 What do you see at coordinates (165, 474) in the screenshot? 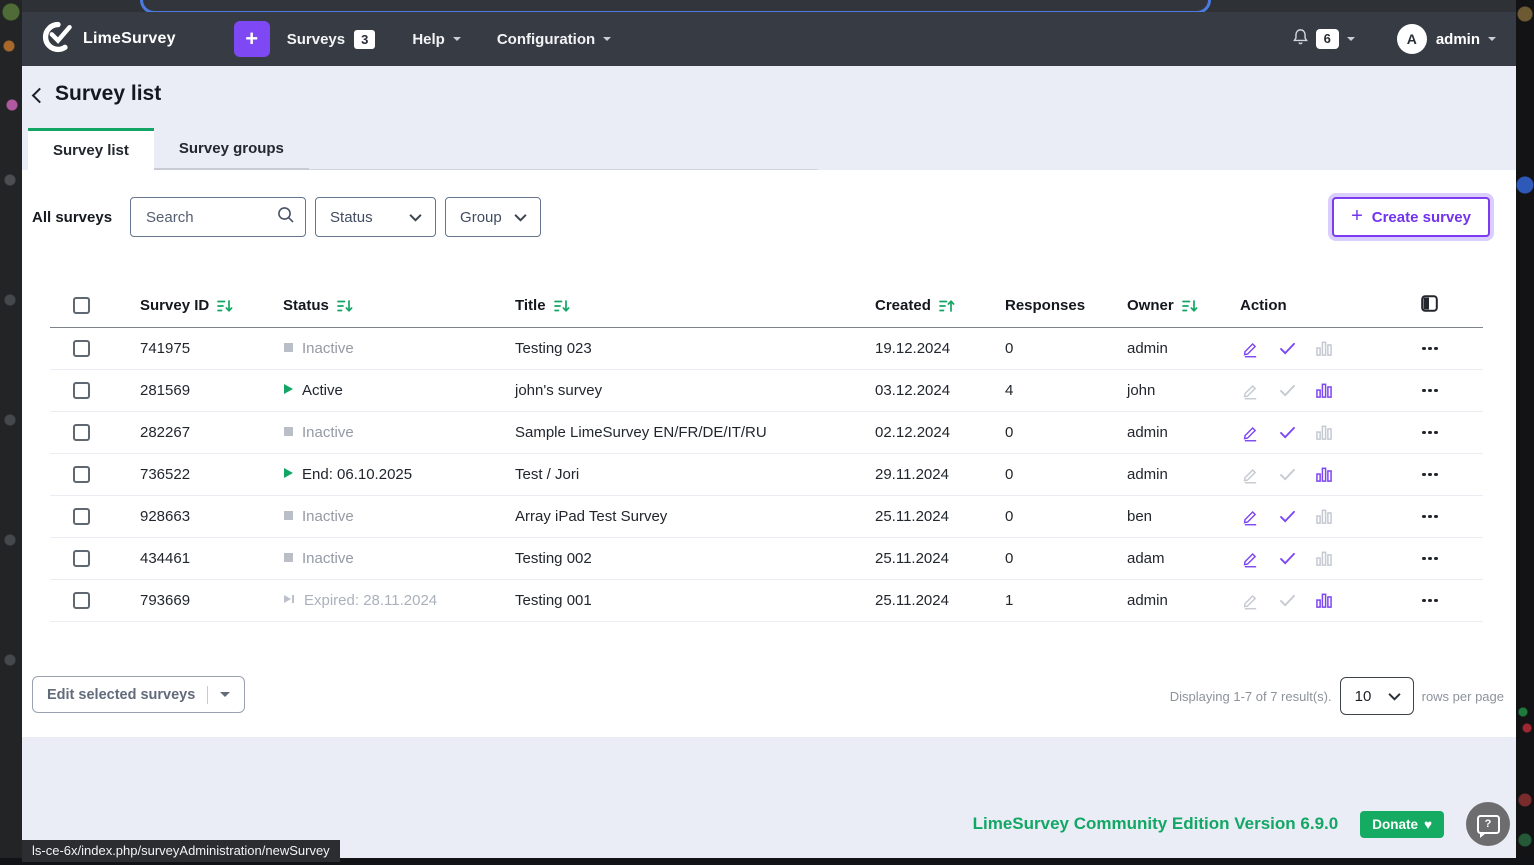
I see `survey-id: 736522` at bounding box center [165, 474].